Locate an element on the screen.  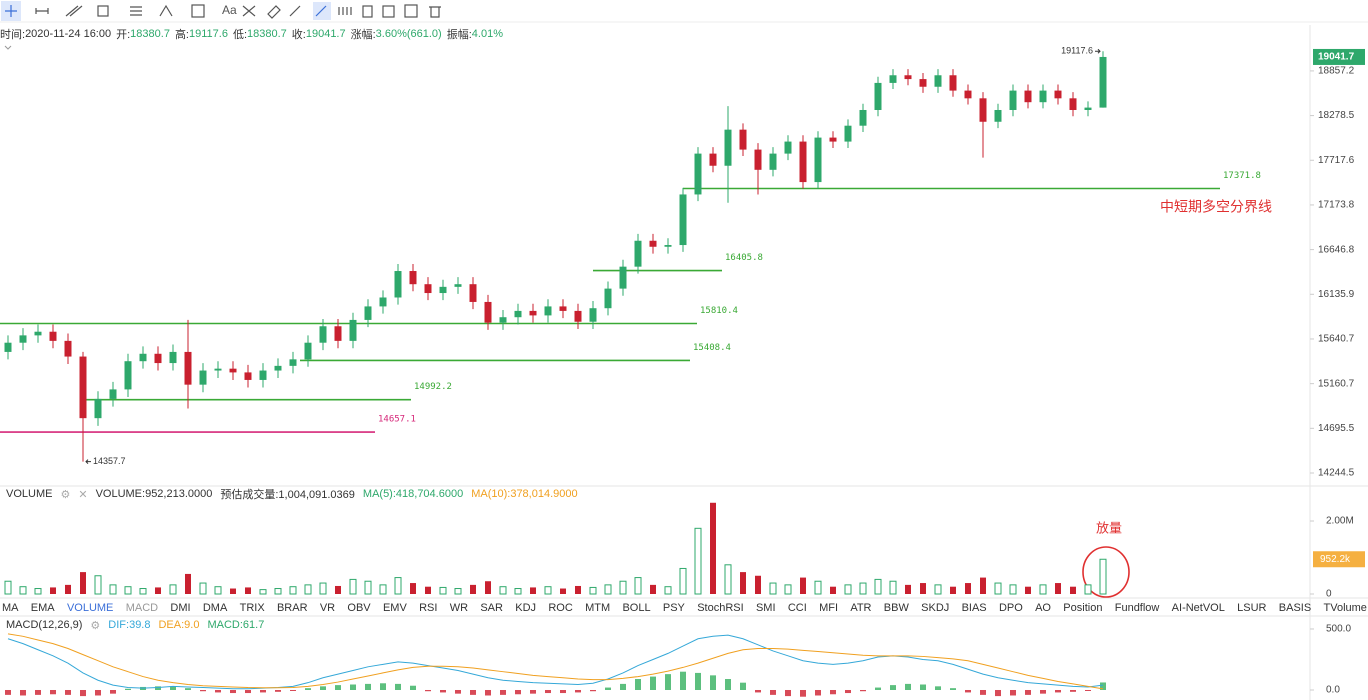
tool-rect is located at coordinates (103, 11).